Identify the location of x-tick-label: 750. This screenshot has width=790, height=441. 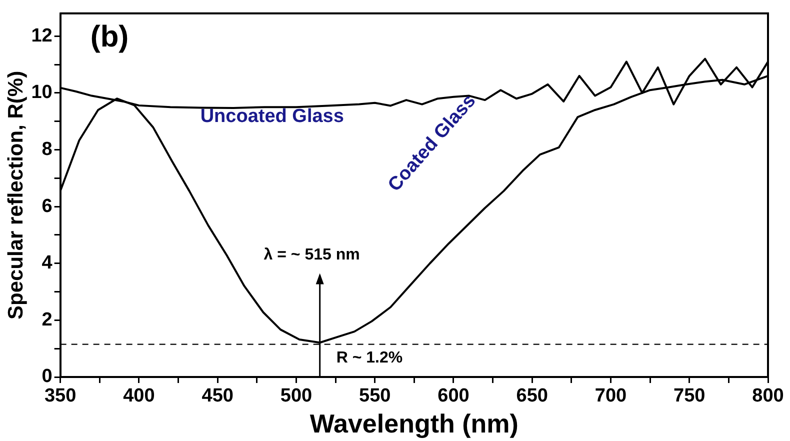
(690, 396).